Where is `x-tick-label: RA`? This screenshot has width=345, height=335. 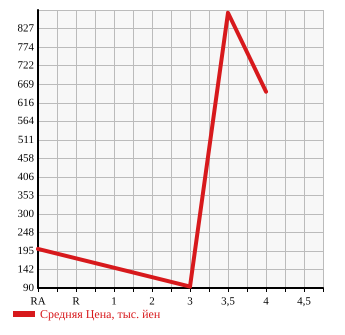 x-tick-label: RA is located at coordinates (38, 302).